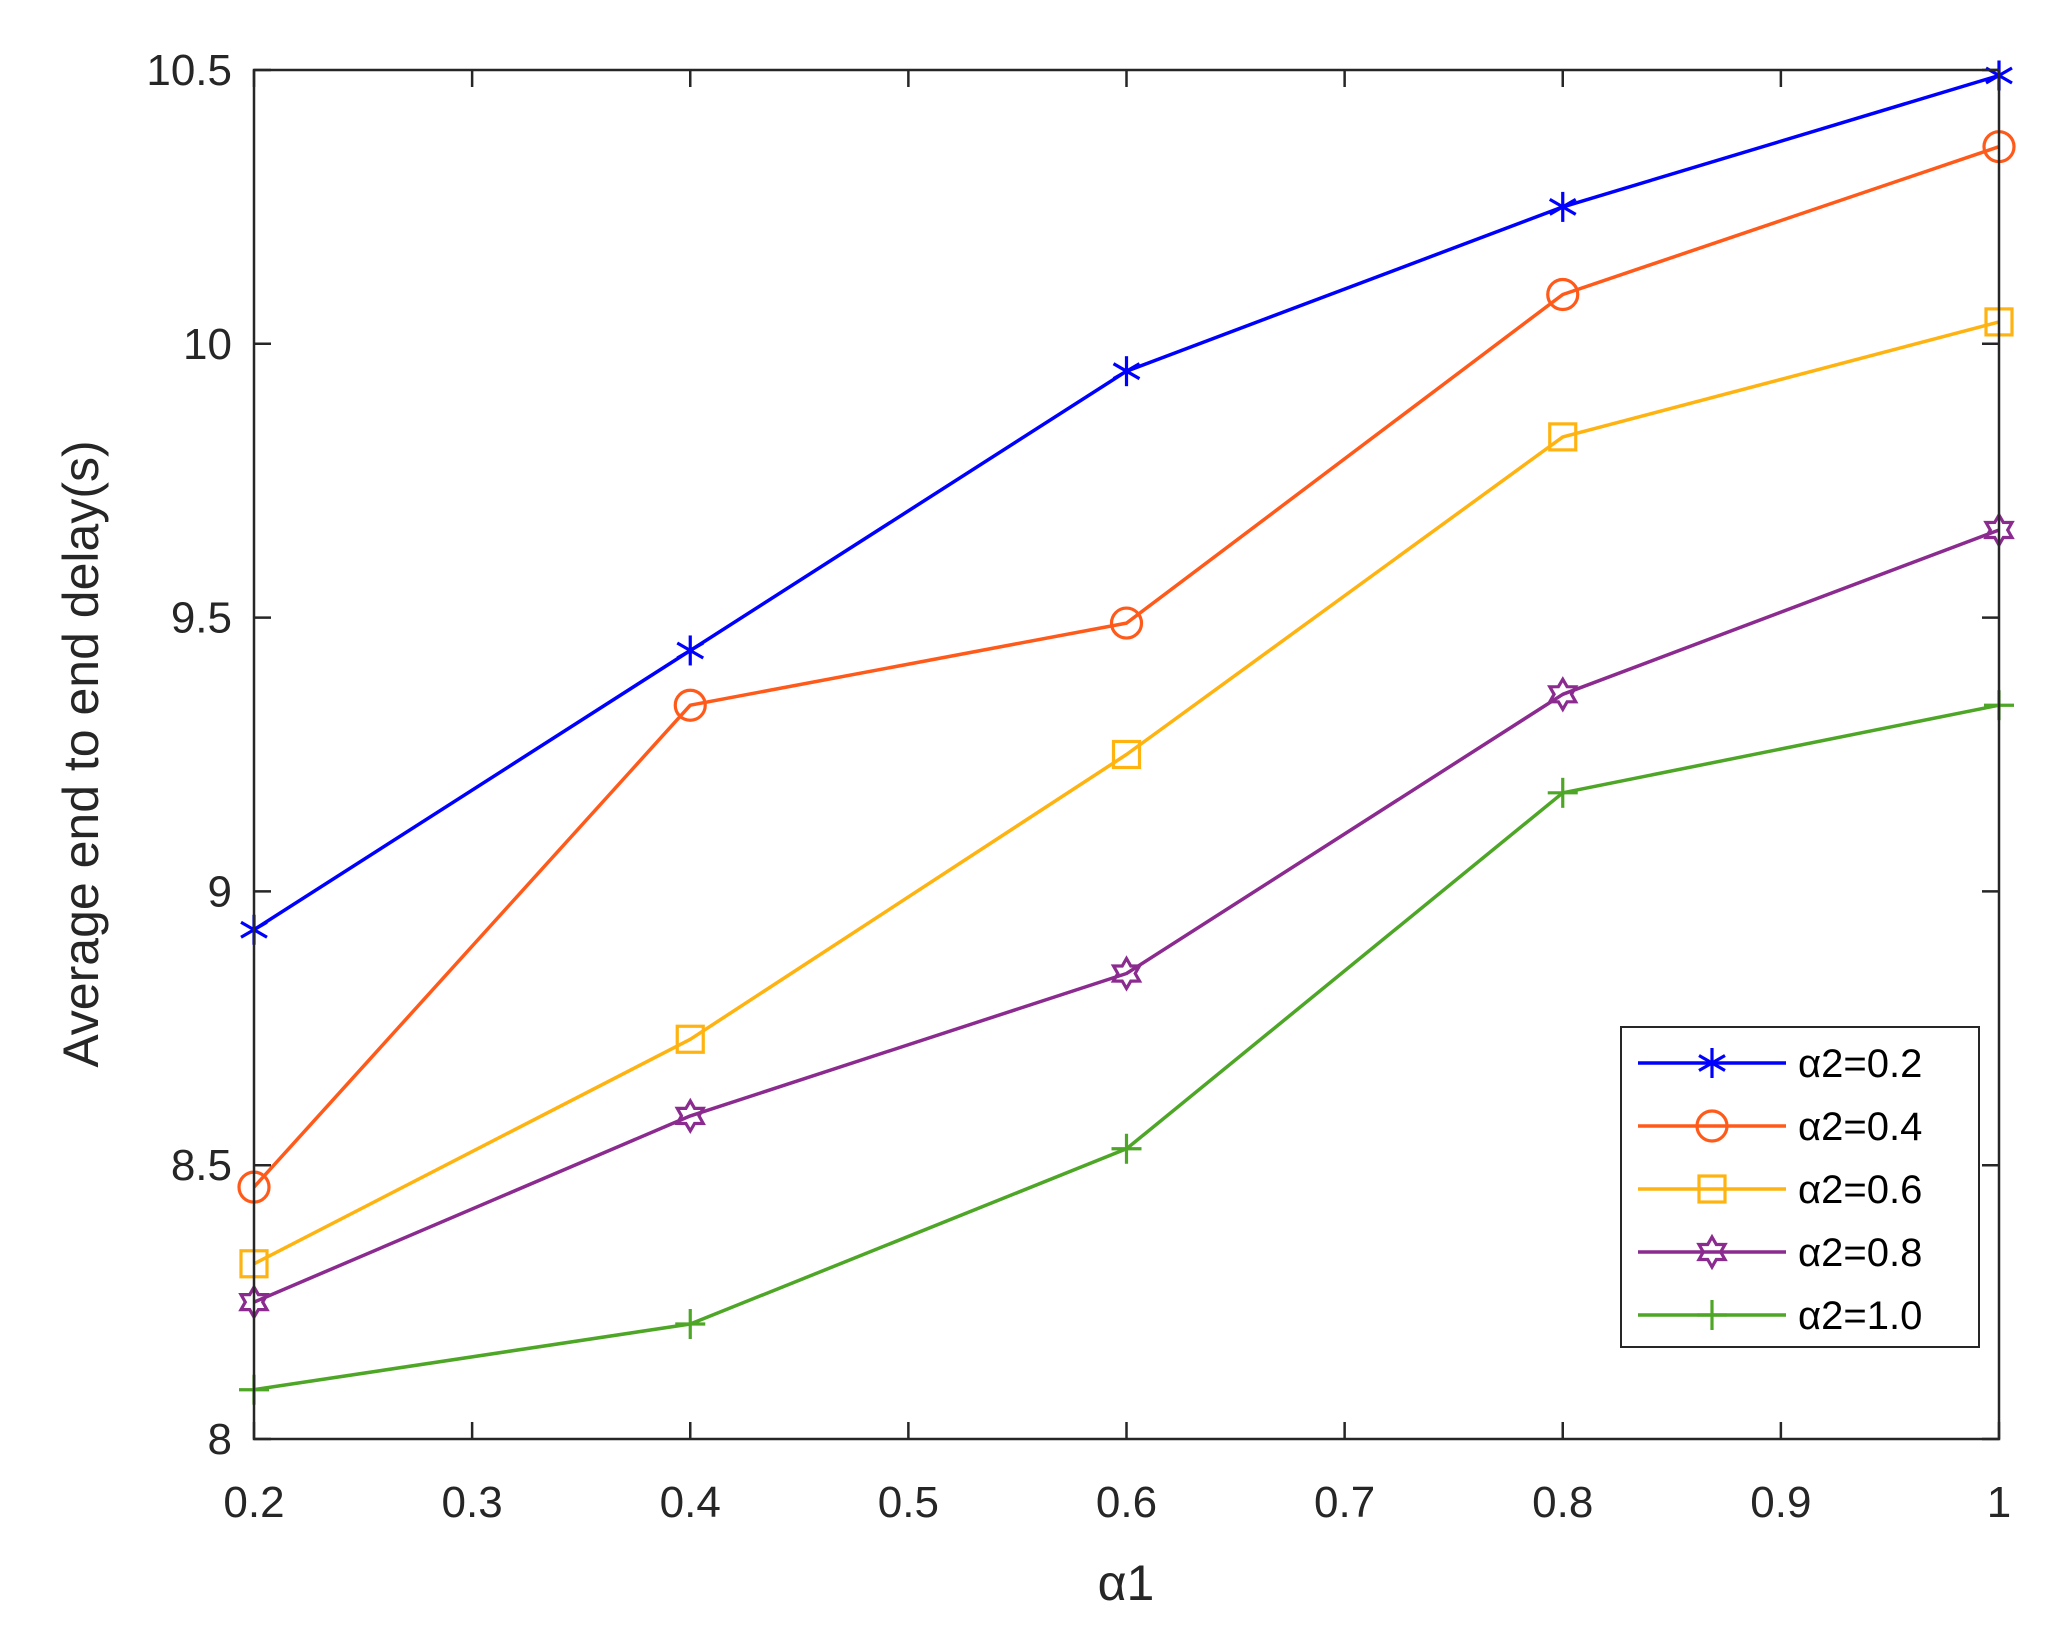  Describe the element at coordinates (189, 755) in the screenshot. I see `y-tick-labels: 8 8.5 9 9.5 10 10.5` at that location.